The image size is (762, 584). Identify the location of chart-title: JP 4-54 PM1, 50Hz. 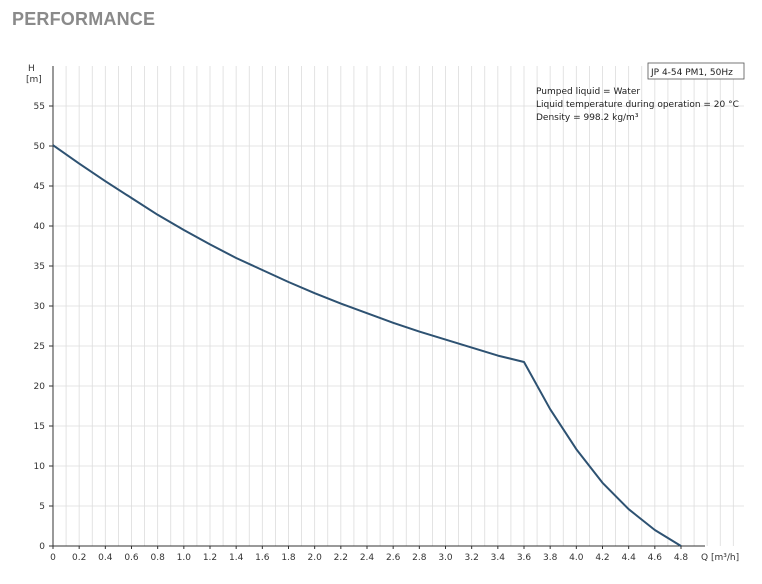
(691, 73).